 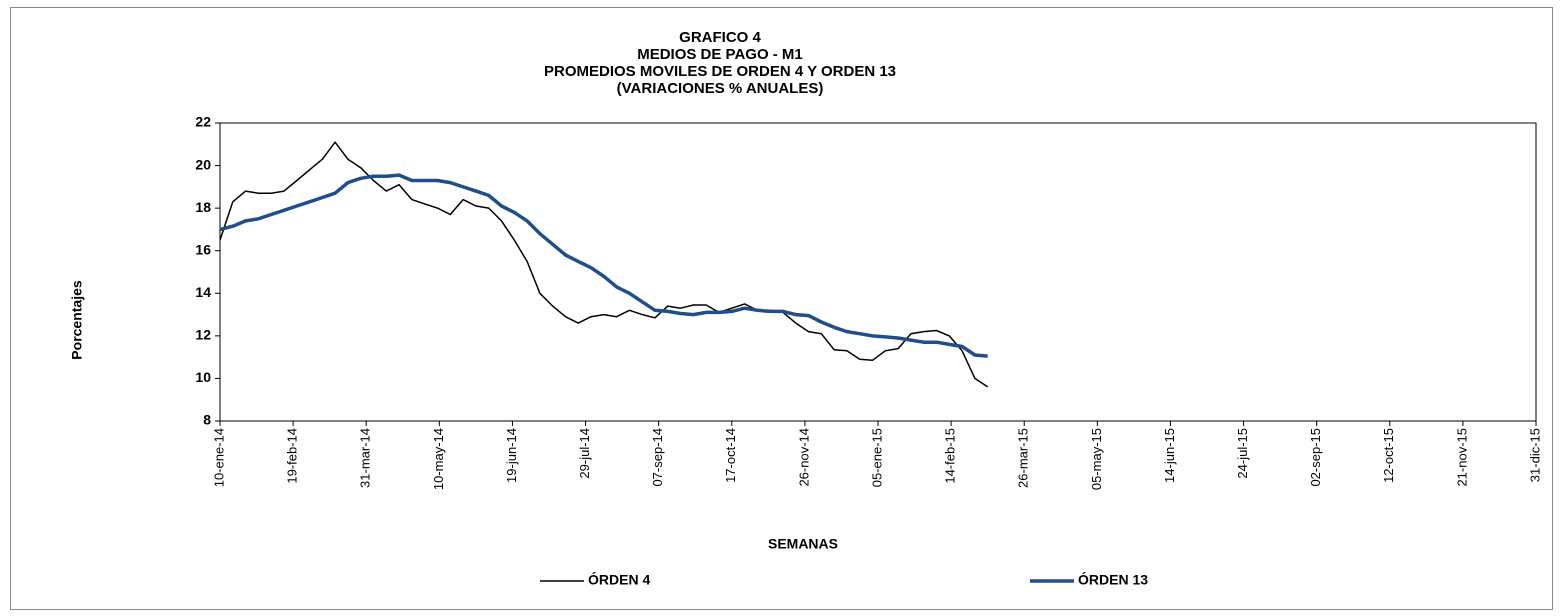 I want to click on y-tick-label: 22, so click(x=203, y=122).